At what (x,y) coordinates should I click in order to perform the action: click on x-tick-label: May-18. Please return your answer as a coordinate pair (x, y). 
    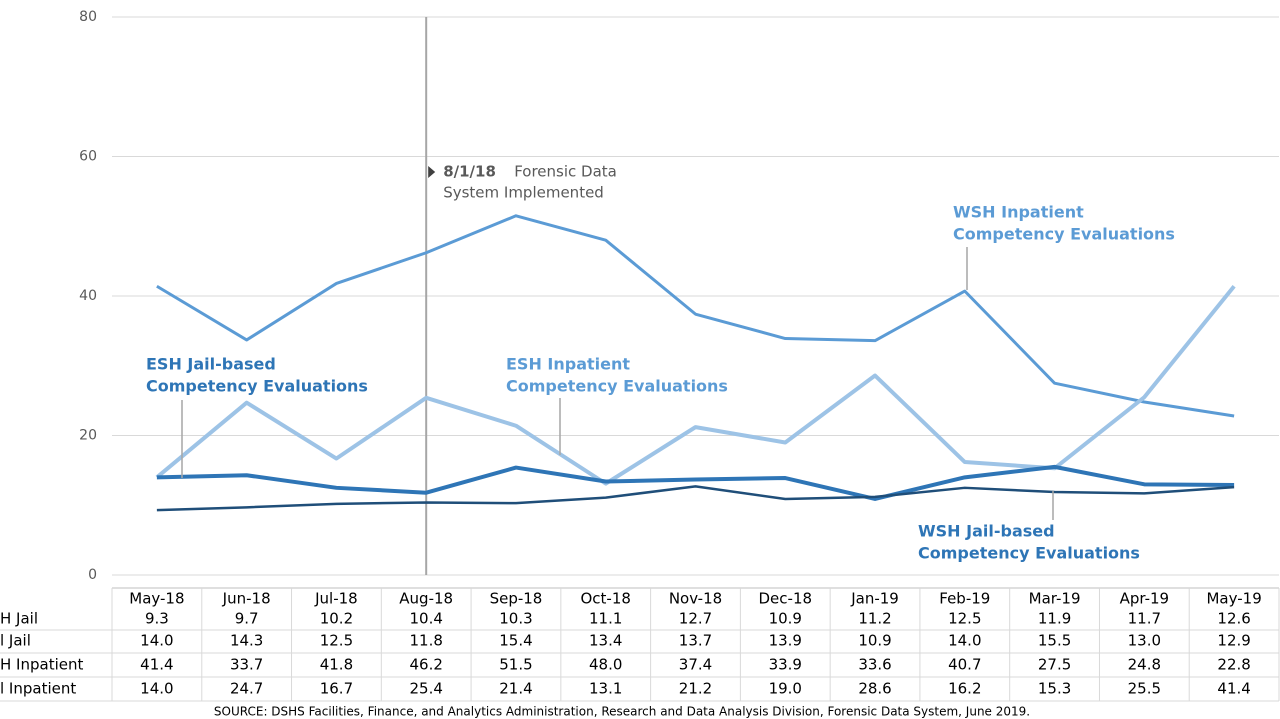
    Looking at the image, I should click on (156, 599).